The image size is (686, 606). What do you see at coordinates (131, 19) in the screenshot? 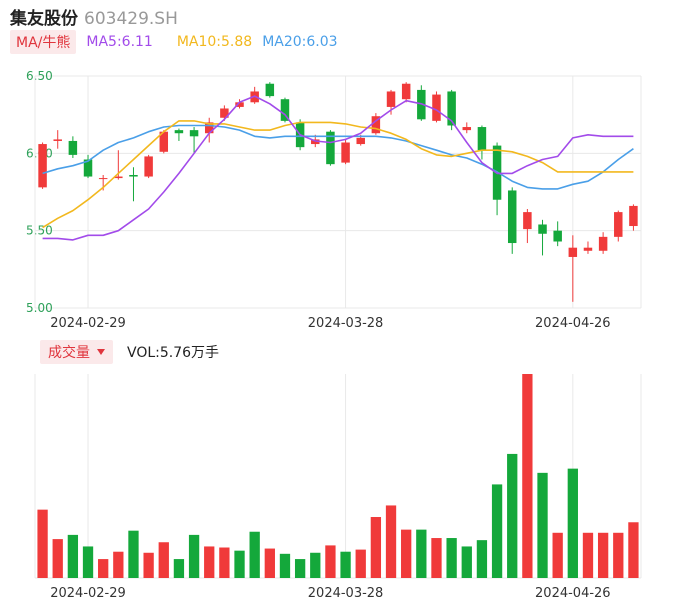
I see `stock-code: 603429.SH` at bounding box center [131, 19].